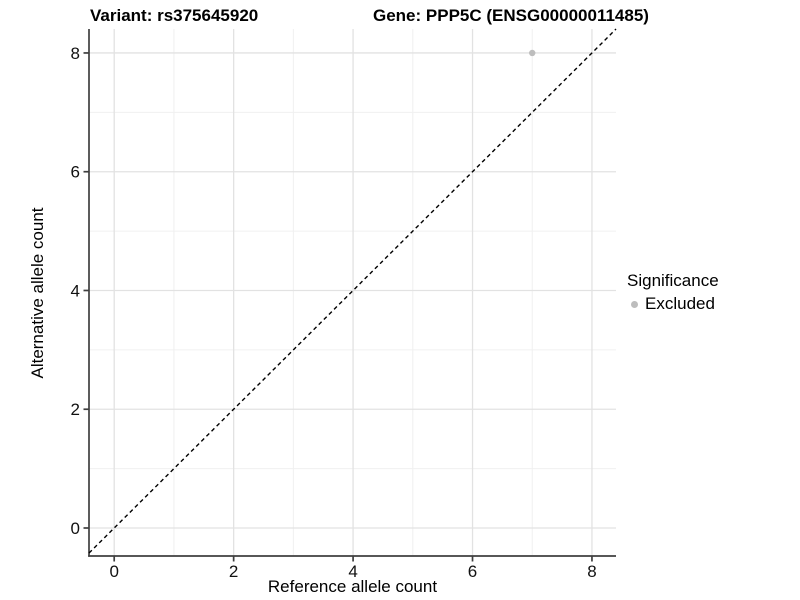 Image resolution: width=800 pixels, height=600 pixels. Describe the element at coordinates (113, 571) in the screenshot. I see `x-tick-label: 0` at that location.